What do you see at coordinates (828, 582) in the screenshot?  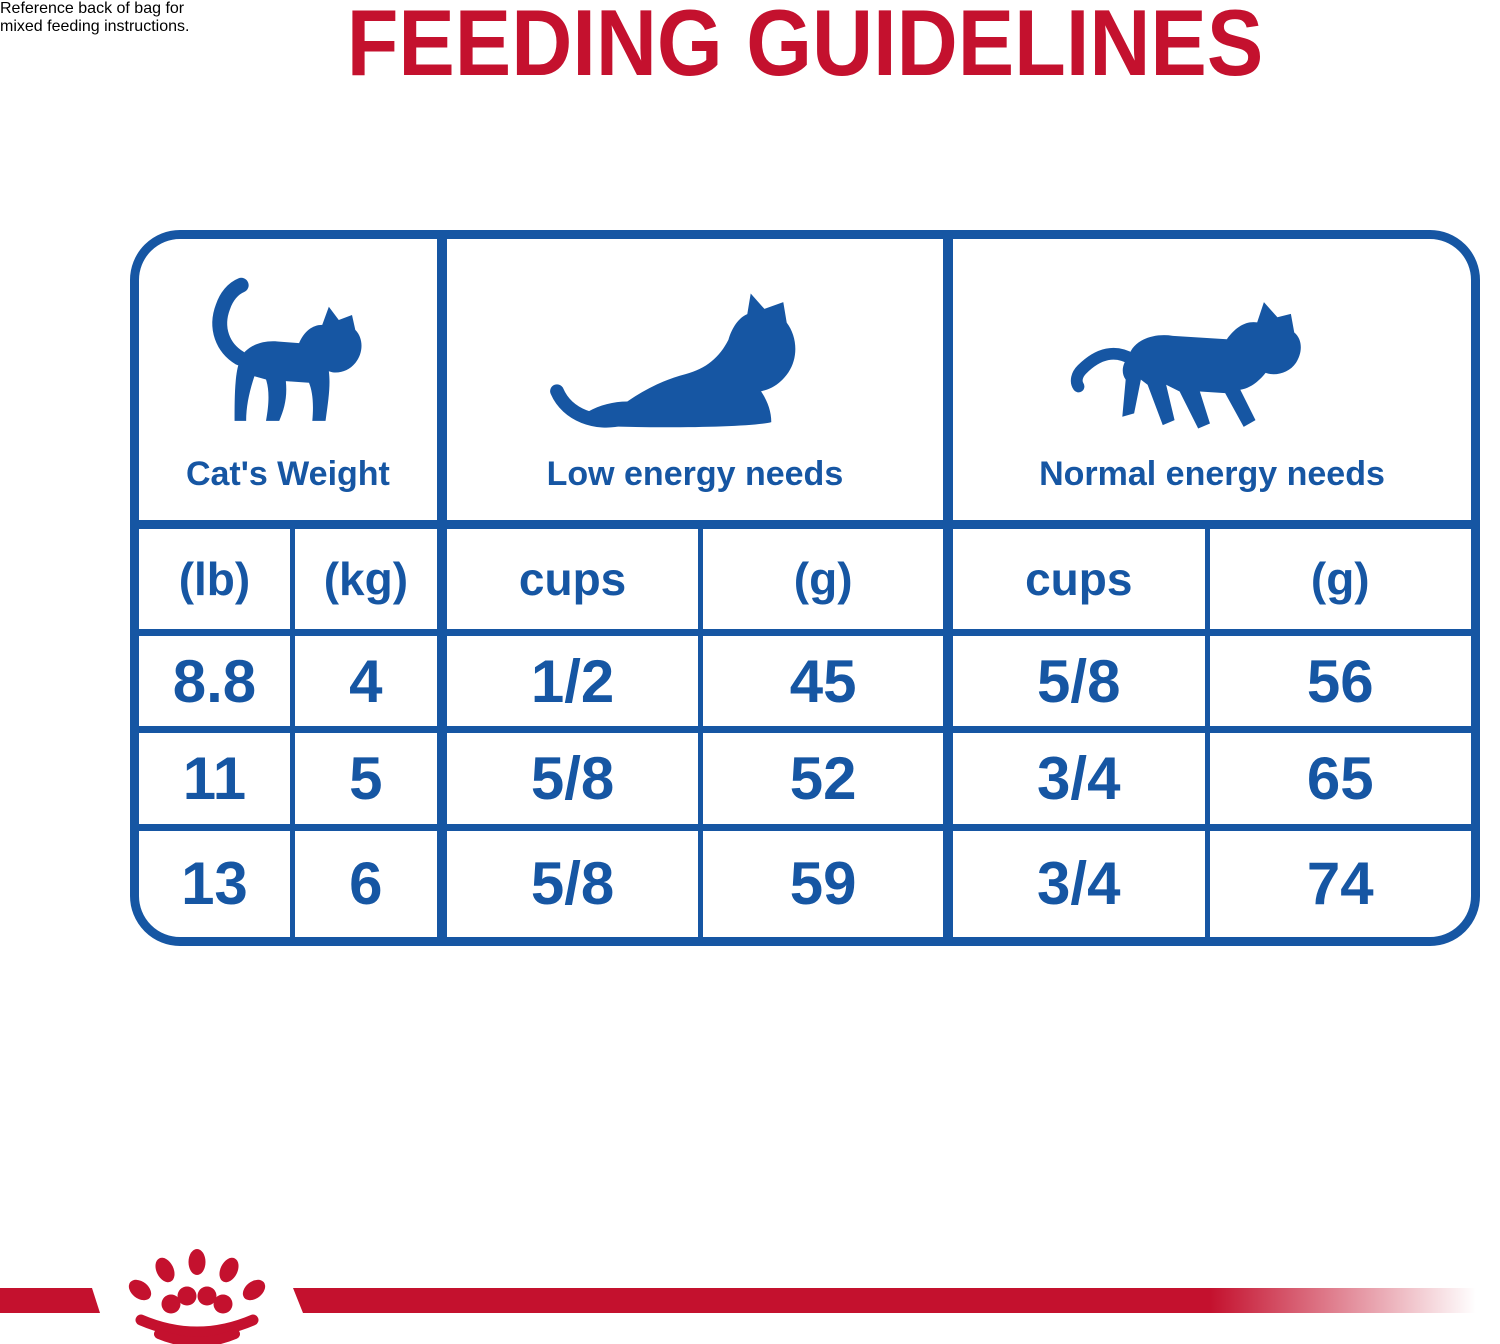 I see `col-header-g-low: (g)` at bounding box center [828, 582].